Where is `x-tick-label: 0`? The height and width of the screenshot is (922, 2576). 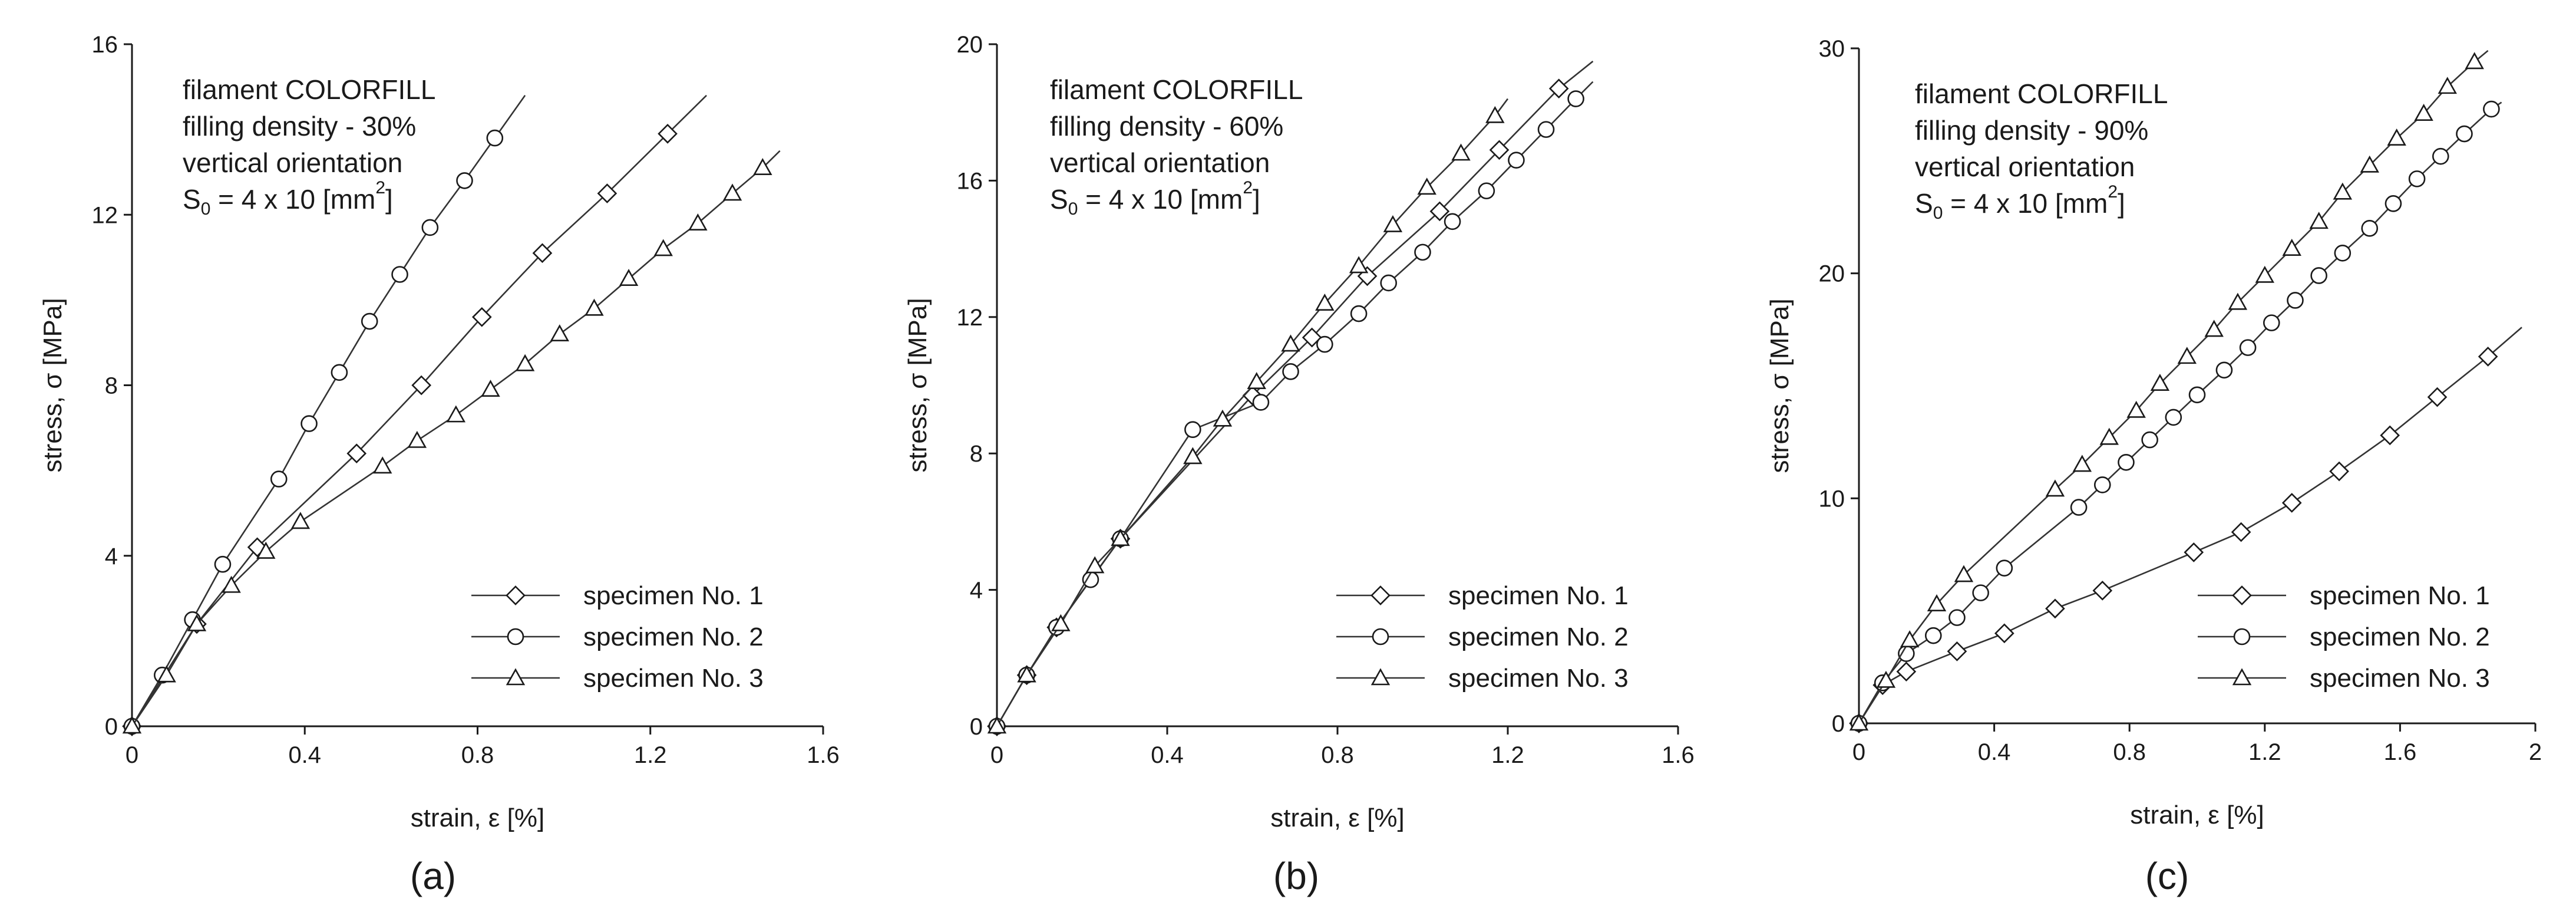 x-tick-label: 0 is located at coordinates (1858, 752).